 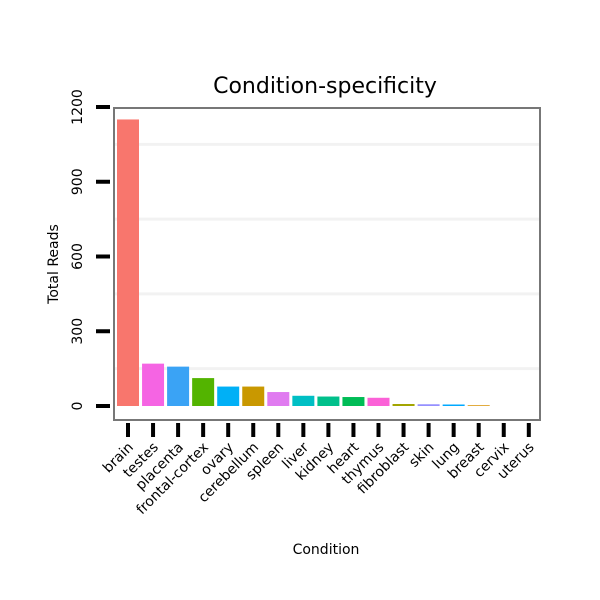 I want to click on bar-heart, so click(x=353, y=401).